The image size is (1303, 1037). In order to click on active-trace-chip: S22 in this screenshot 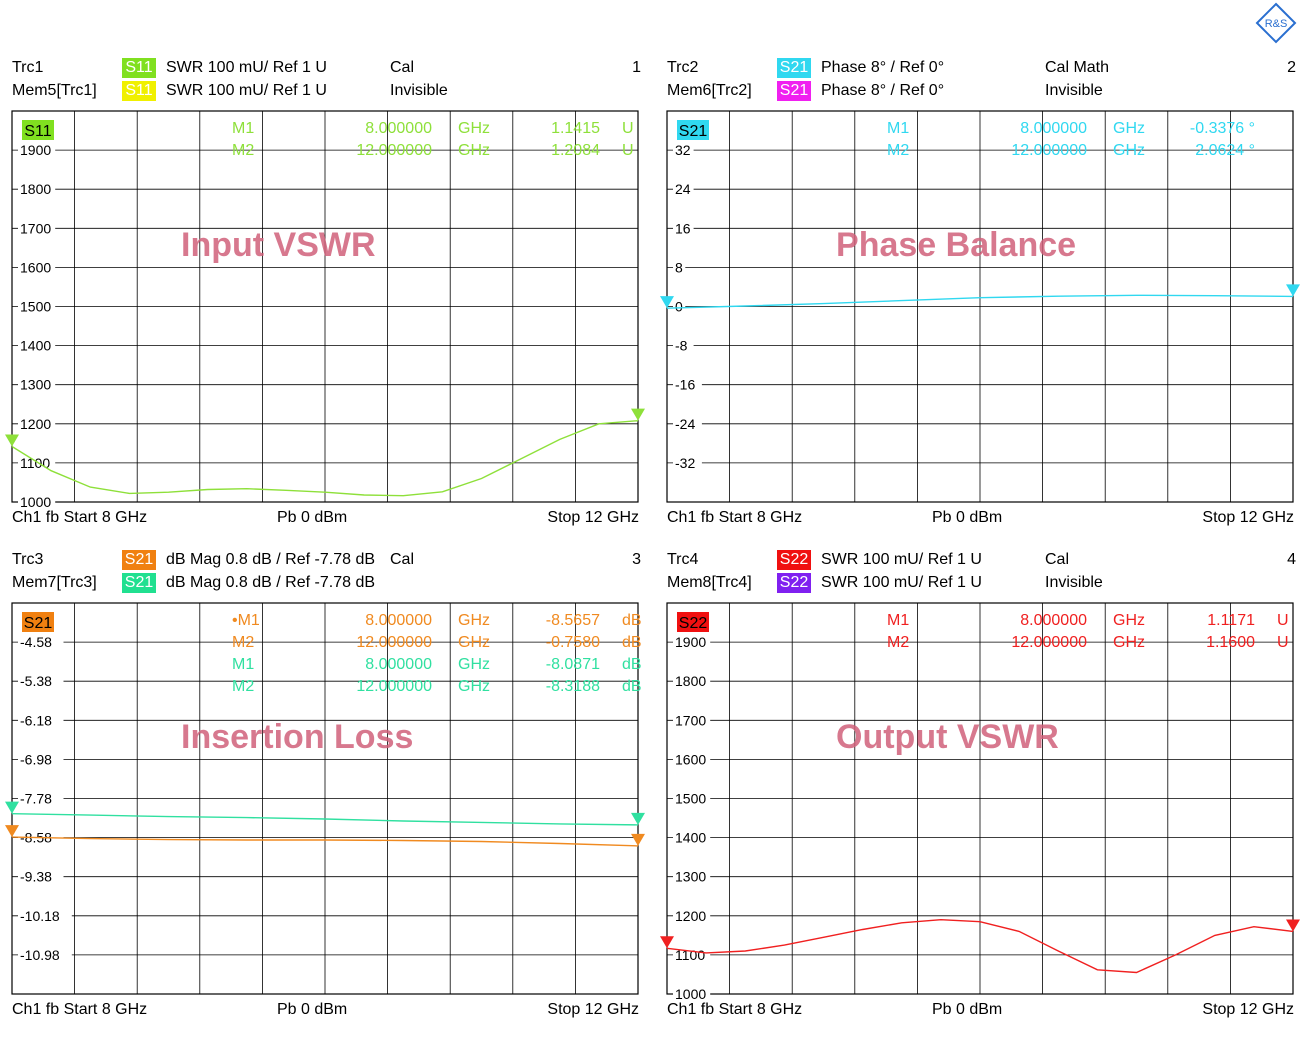, I will do `click(693, 623)`.